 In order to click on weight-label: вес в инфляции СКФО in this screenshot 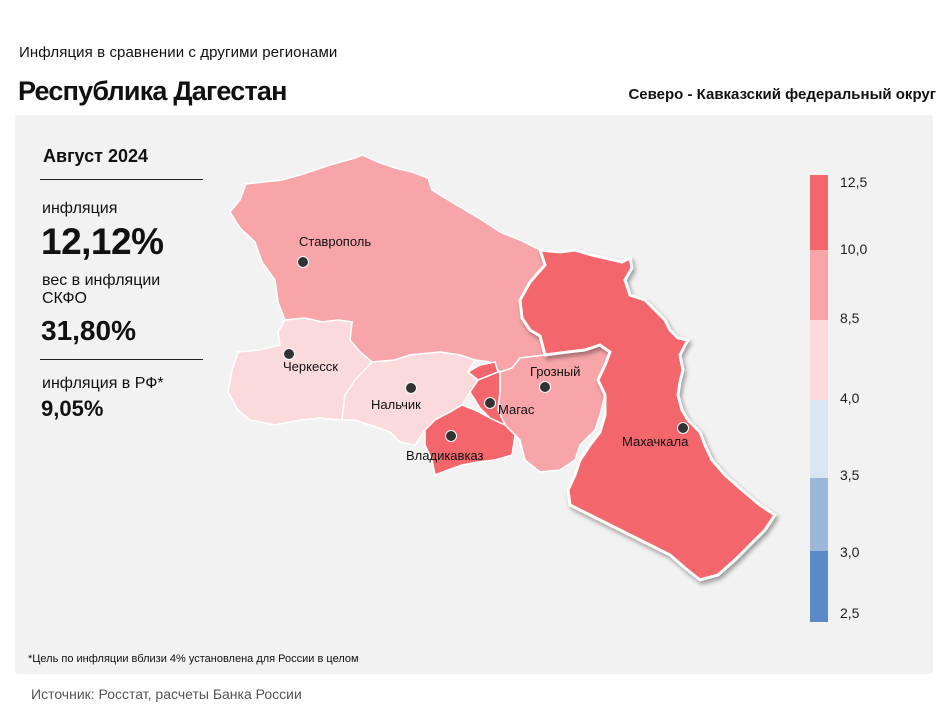, I will do `click(101, 289)`.